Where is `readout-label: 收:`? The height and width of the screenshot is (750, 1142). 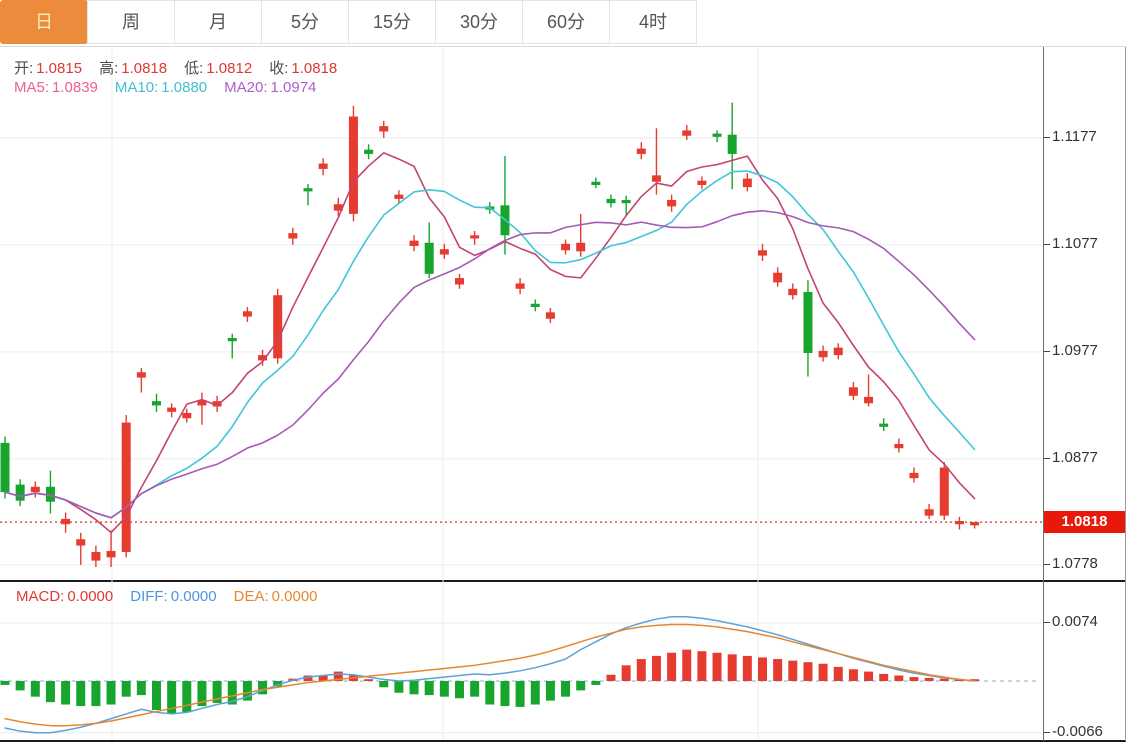
readout-label: 收: is located at coordinates (279, 68).